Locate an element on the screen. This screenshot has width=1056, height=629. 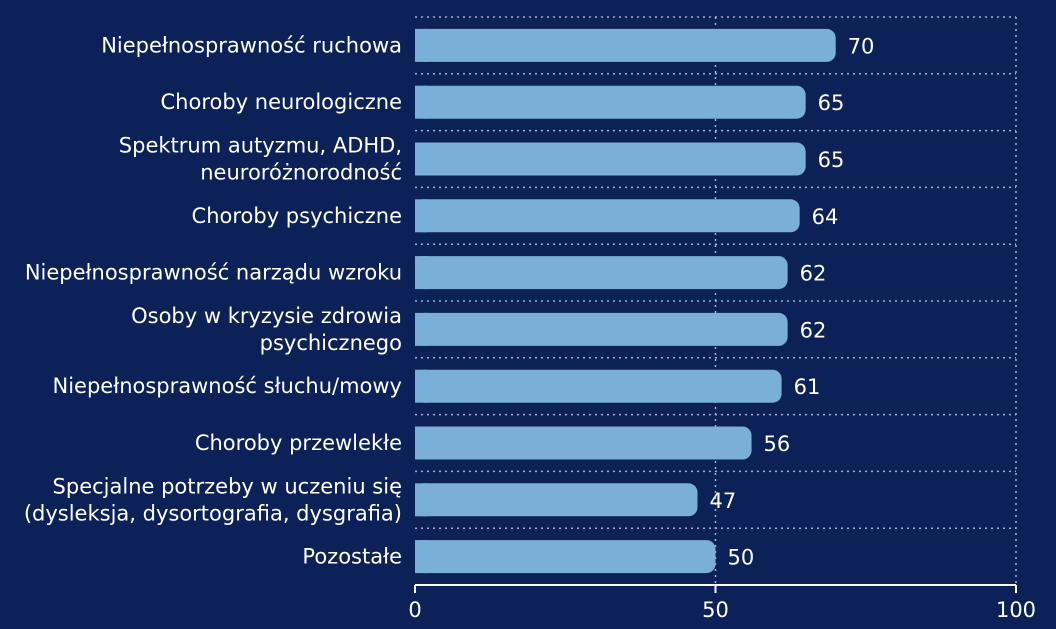
value-labels: 70 65 65 64 62 62 61 56 47 50 is located at coordinates (791, 301).